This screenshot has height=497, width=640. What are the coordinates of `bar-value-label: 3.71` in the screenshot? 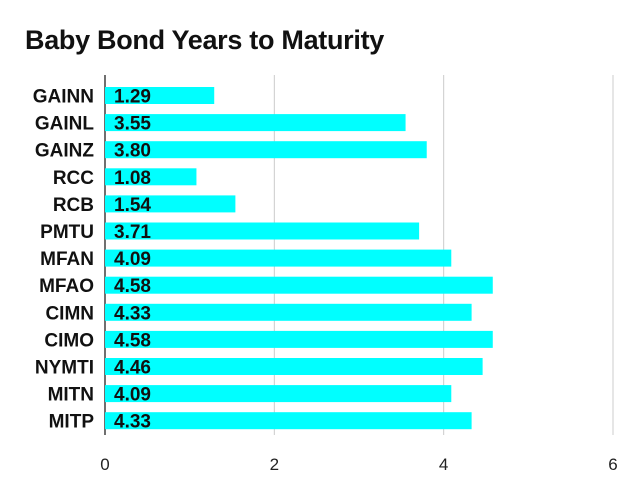 It's located at (132, 232).